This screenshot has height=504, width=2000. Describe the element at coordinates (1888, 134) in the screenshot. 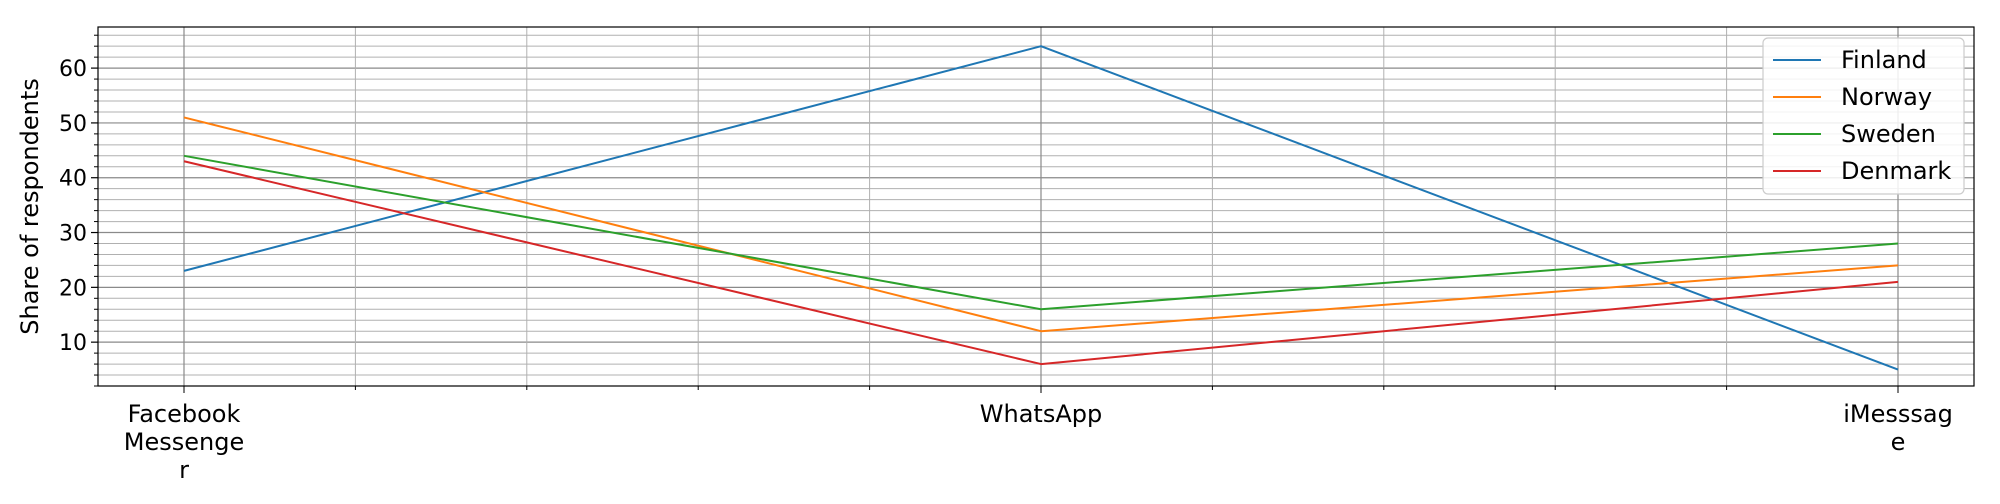

I see `legend-label: Sweden` at that location.